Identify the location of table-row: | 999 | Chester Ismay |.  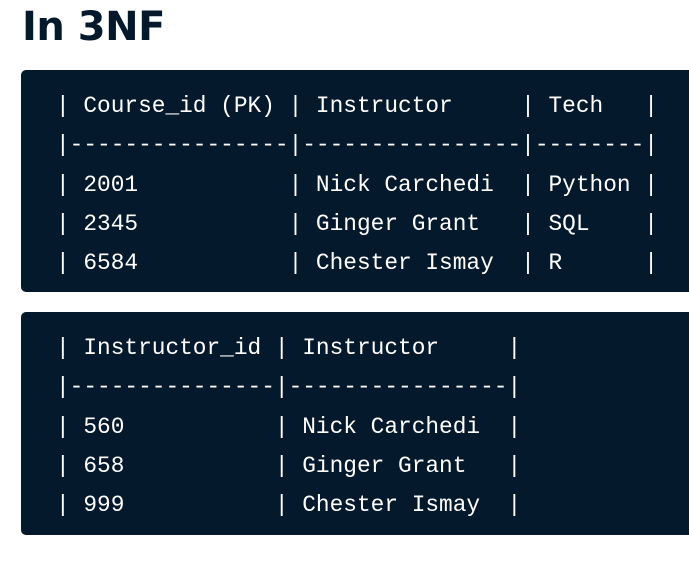
(289, 505).